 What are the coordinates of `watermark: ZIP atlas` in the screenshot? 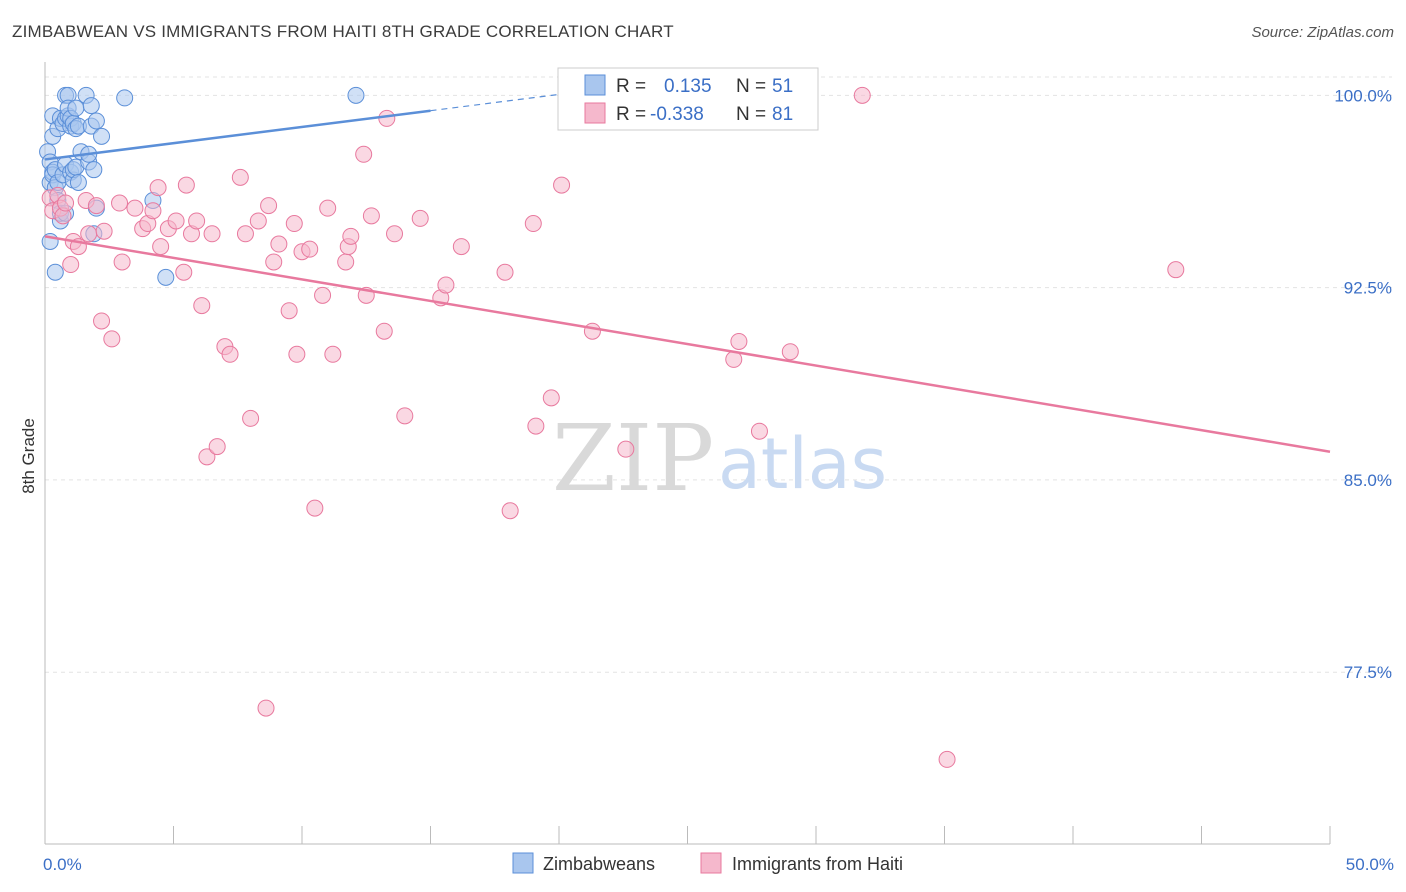 It's located at (719, 458).